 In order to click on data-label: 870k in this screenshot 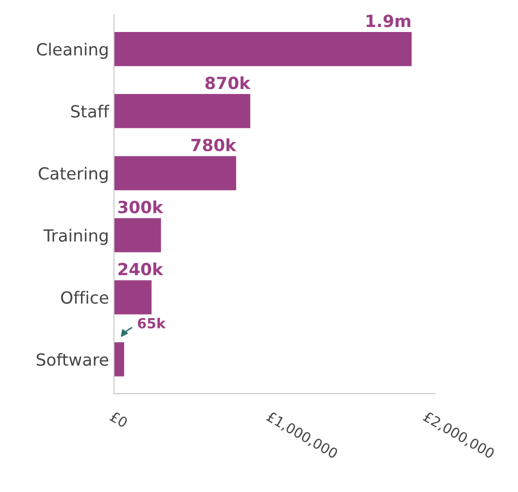, I will do `click(228, 83)`.